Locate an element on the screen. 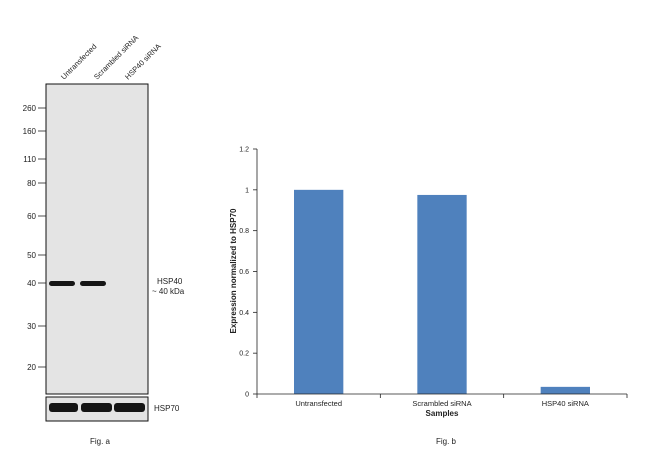 Image resolution: width=650 pixels, height=469 pixels. mw-label-110: 110 is located at coordinates (29, 159).